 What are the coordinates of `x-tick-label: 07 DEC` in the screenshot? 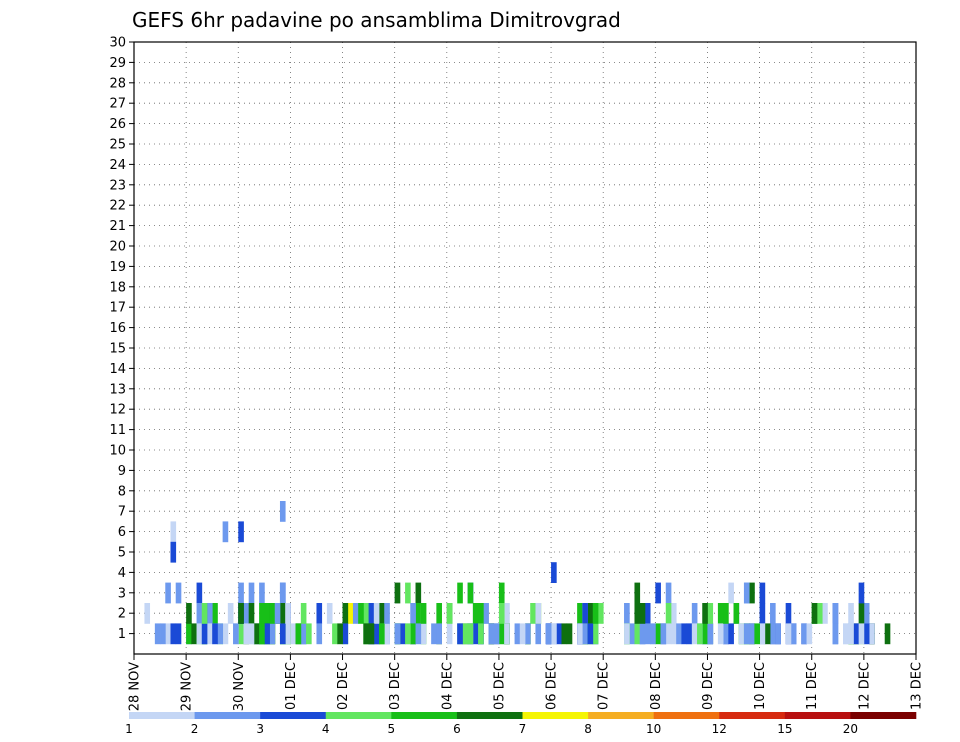 It's located at (604, 686).